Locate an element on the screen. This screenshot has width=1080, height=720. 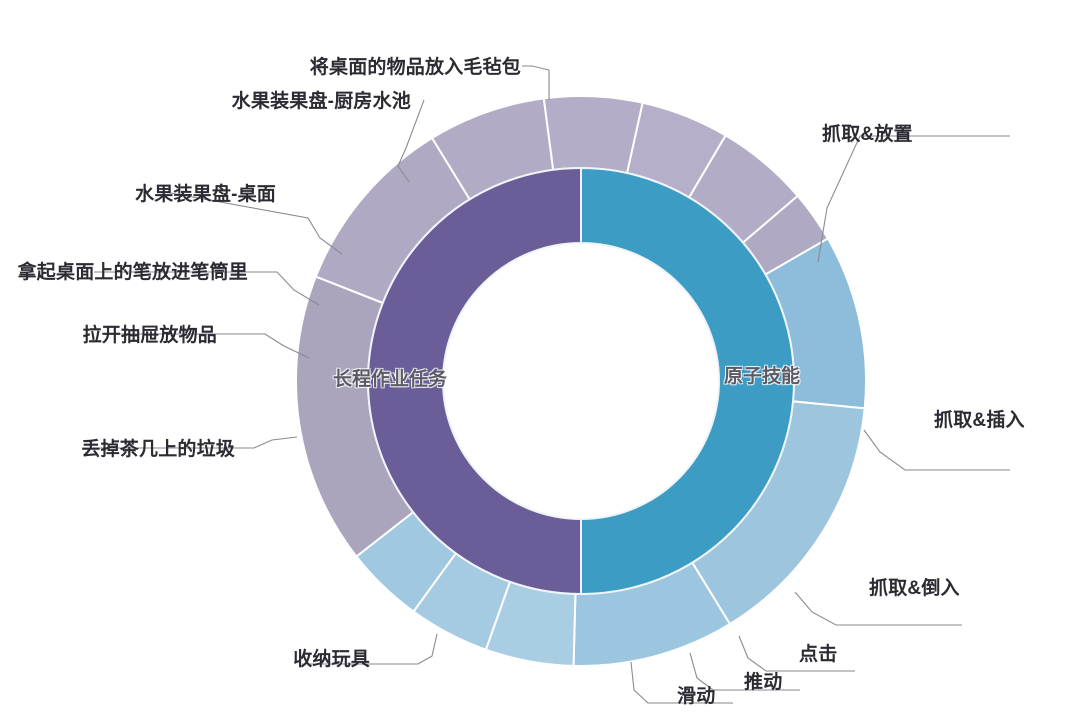
inner-segment-label: 长程作业任务 is located at coordinates (390, 379).